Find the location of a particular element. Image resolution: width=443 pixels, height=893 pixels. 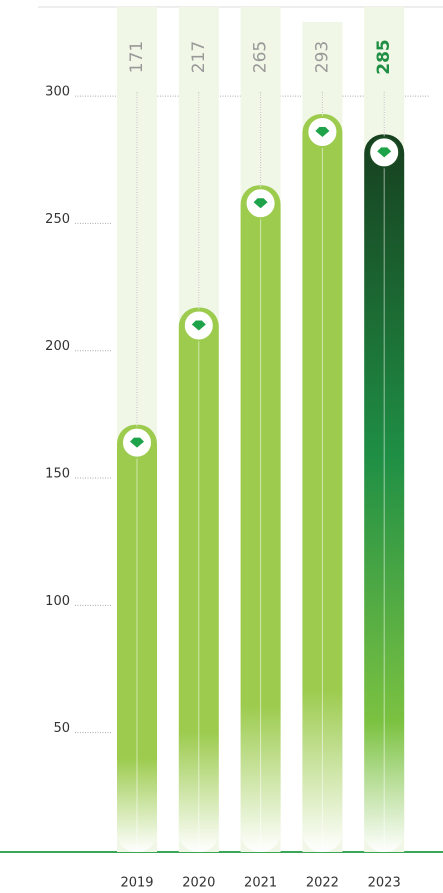

y-tick-label: 150 is located at coordinates (57, 474).